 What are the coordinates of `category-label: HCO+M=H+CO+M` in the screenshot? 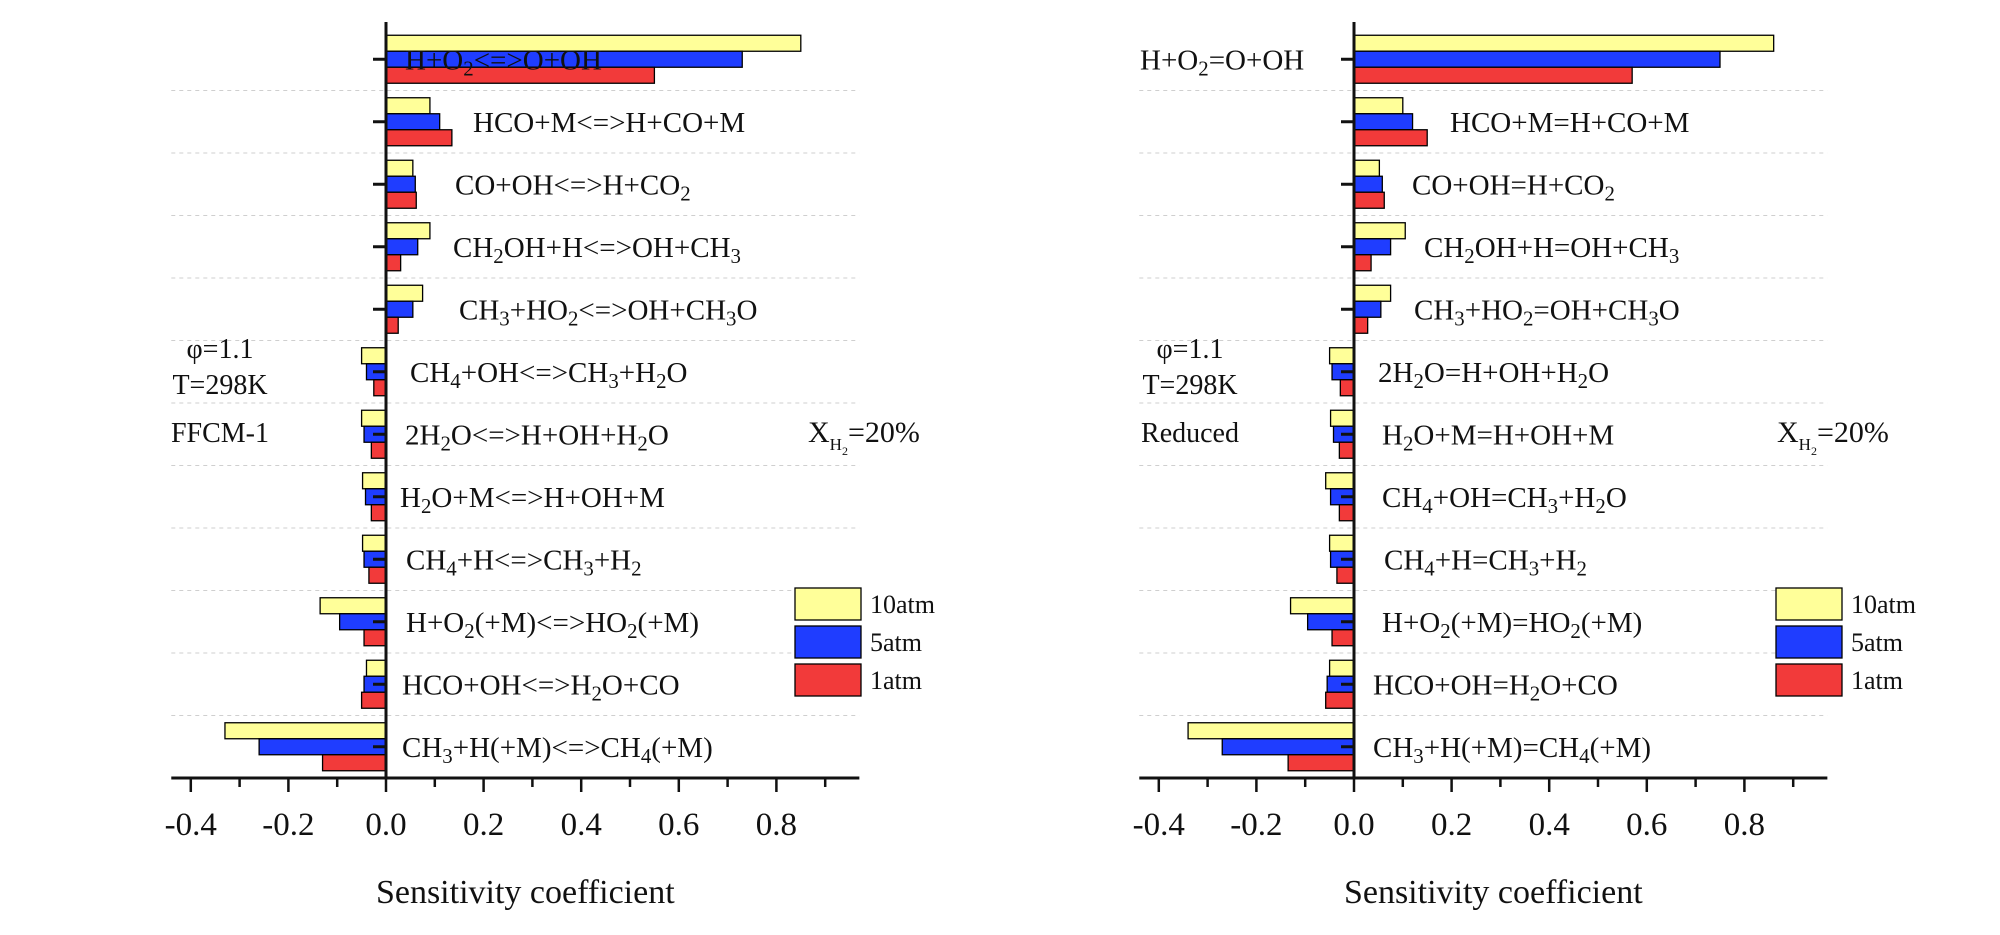 It's located at (1569, 123).